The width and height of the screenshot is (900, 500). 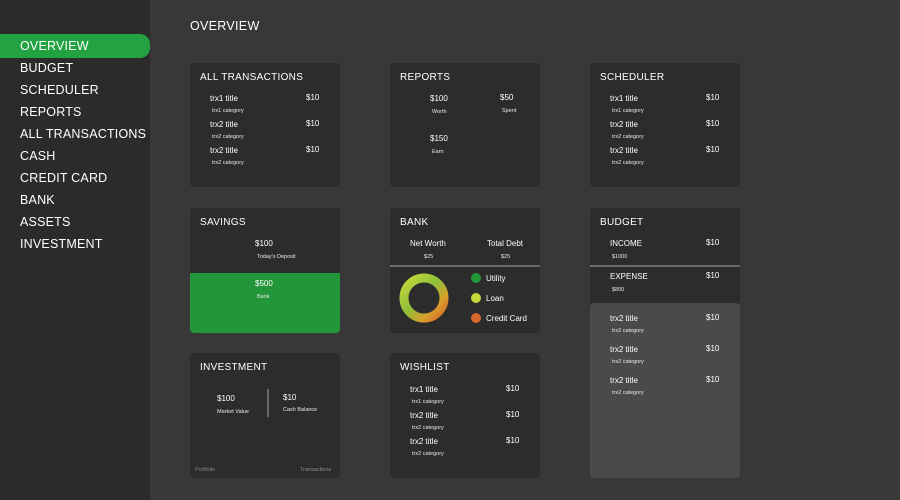 What do you see at coordinates (626, 243) in the screenshot?
I see `income-label: INCOME` at bounding box center [626, 243].